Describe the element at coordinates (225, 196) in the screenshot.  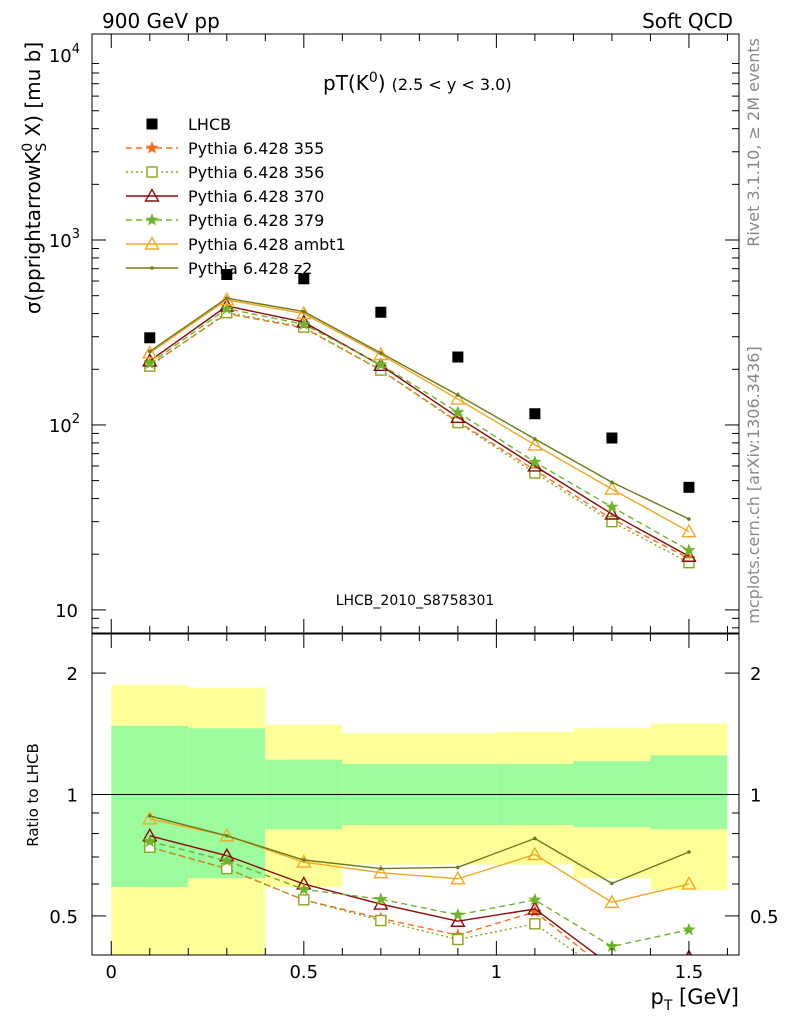
I see `legend-item-p370: Pythia 6.428 370` at that location.